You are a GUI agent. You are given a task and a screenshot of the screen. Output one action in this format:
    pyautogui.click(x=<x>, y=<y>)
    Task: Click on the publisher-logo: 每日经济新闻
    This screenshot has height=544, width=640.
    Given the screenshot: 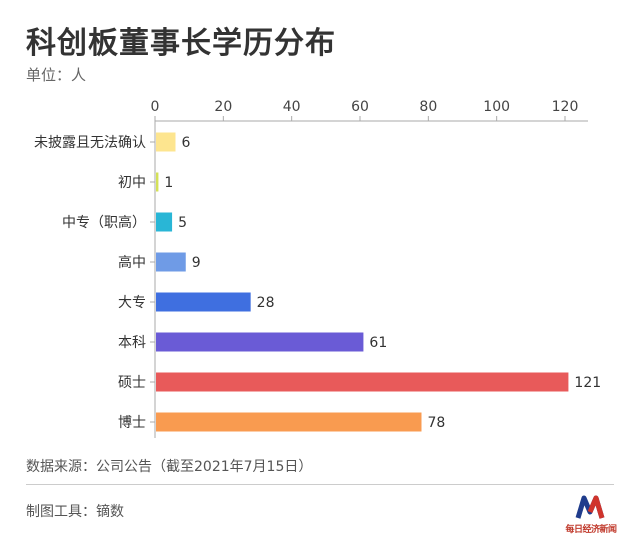 What is the action you would take?
    pyautogui.click(x=591, y=516)
    